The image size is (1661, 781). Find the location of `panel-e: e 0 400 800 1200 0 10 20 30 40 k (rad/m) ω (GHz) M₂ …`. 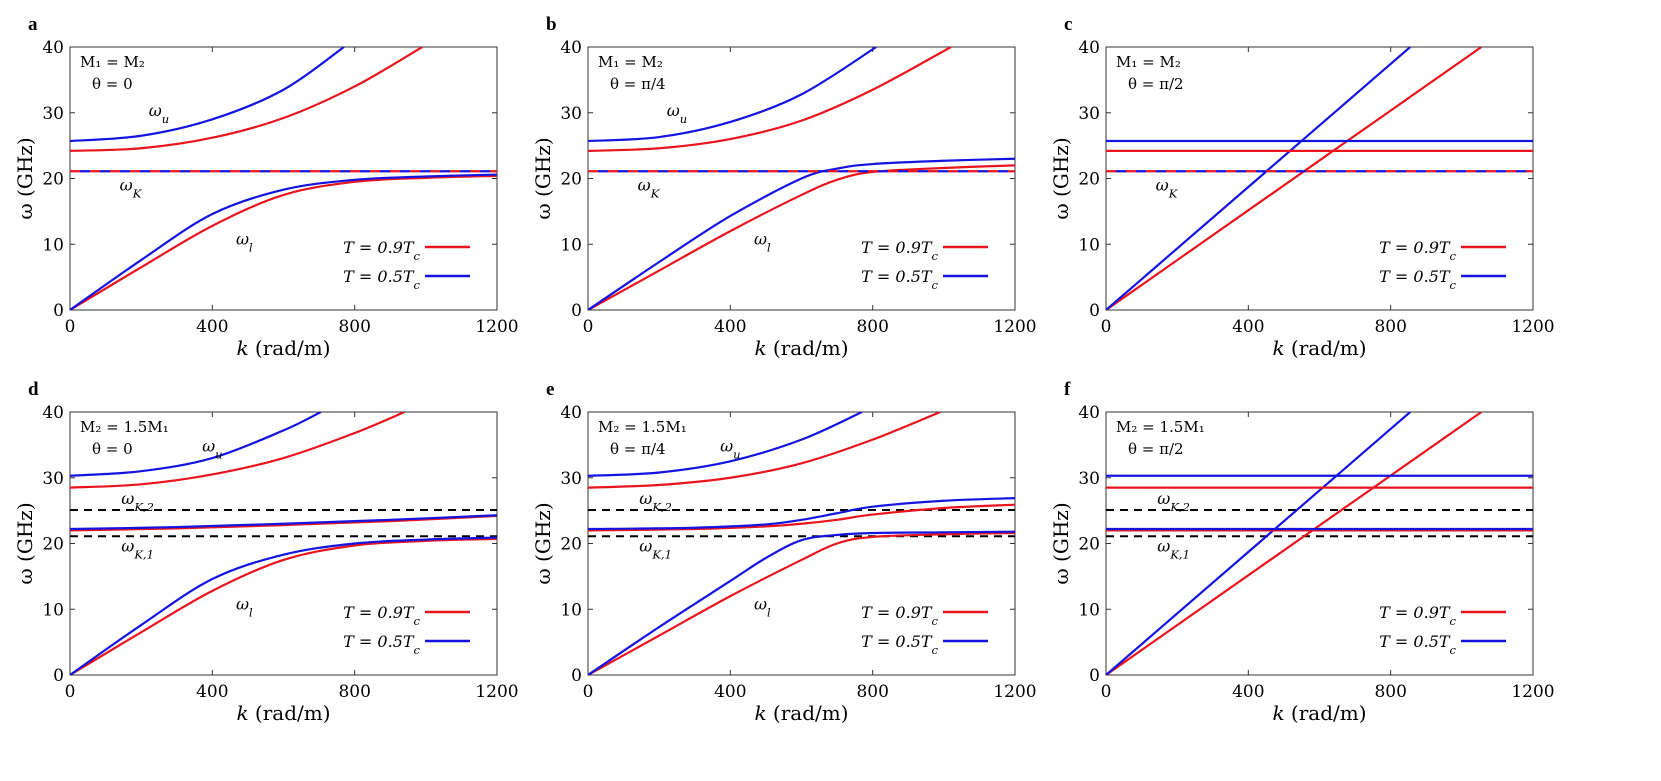

panel-e: e 0 400 800 1200 0 10 20 30 40 k (rad/m) ω (GHz) M₂ … is located at coordinates (784, 552).